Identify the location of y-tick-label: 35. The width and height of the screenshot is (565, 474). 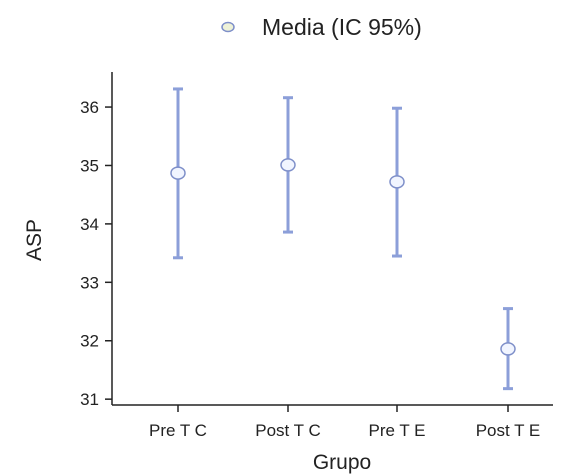
(89, 165).